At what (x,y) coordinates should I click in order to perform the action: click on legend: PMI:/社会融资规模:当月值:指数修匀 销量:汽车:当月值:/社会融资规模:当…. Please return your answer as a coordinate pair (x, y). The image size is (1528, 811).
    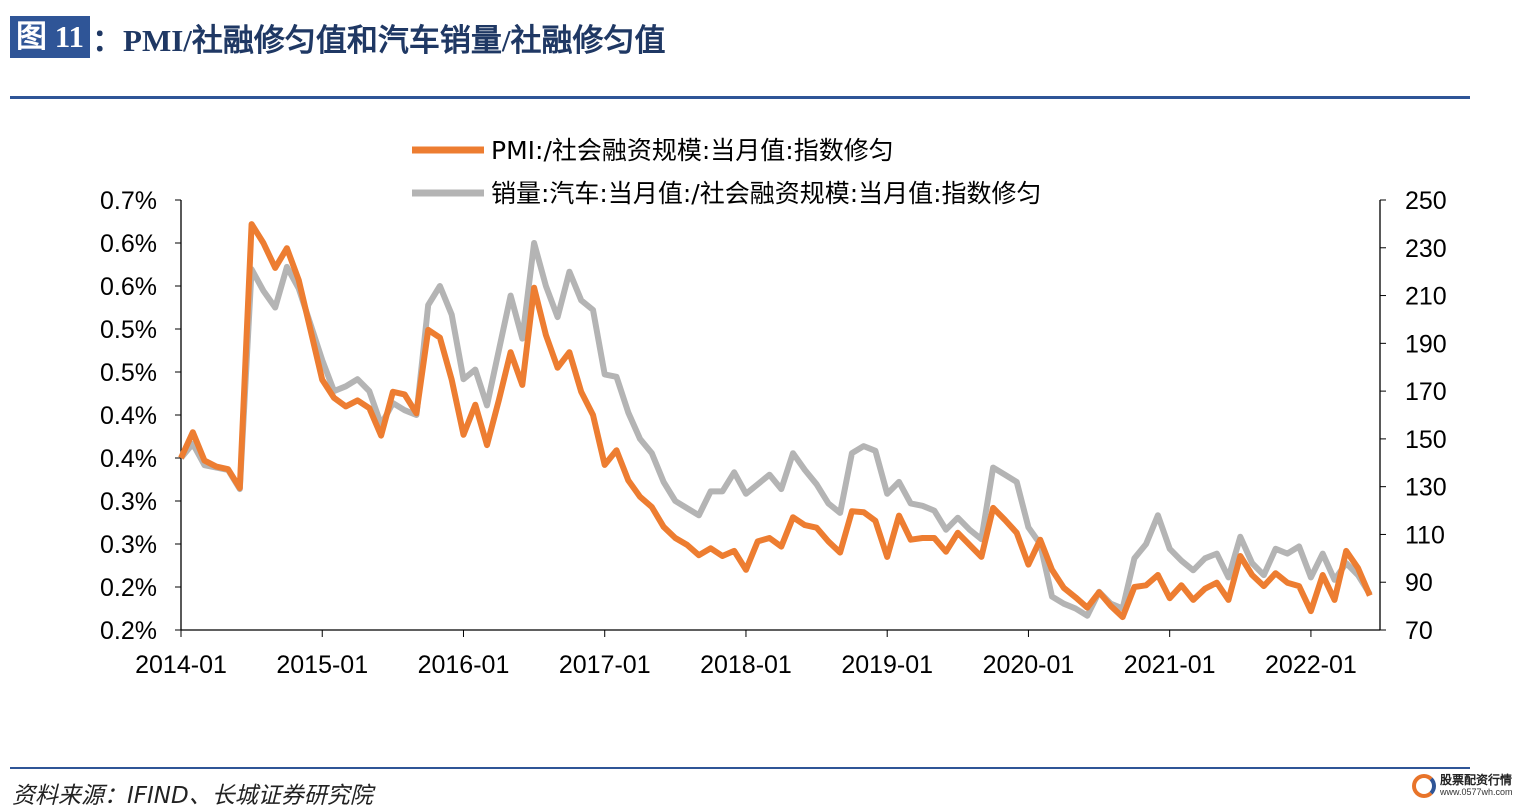
    Looking at the image, I should click on (727, 172).